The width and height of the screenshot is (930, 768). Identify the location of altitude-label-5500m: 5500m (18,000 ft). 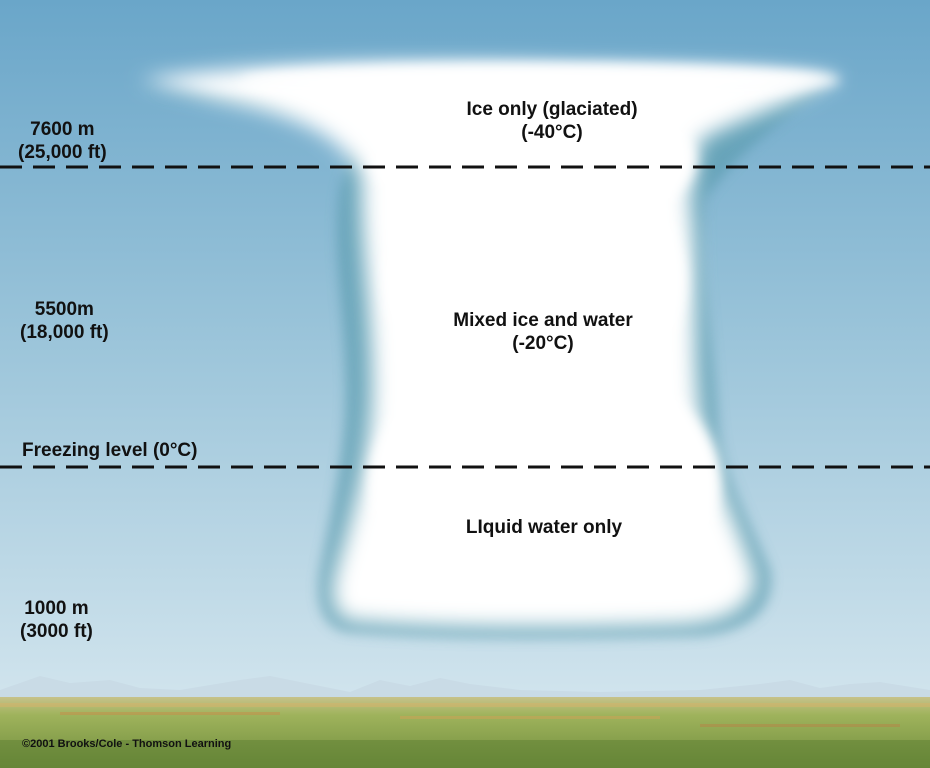
(64, 321).